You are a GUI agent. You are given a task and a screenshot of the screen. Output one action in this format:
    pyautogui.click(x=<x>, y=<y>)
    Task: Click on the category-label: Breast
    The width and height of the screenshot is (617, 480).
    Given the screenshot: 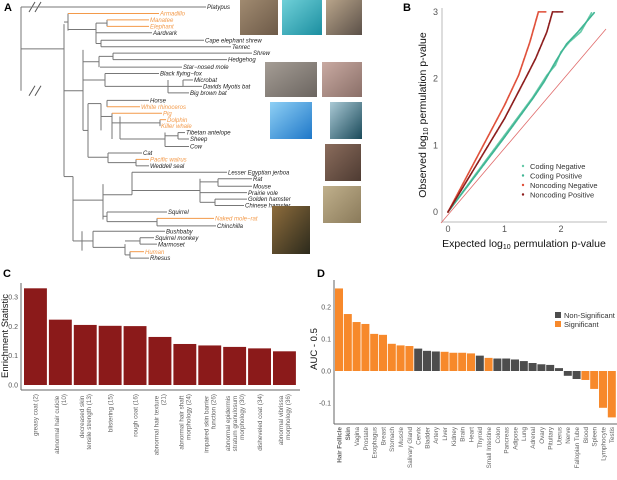 What is the action you would take?
    pyautogui.click(x=383, y=436)
    